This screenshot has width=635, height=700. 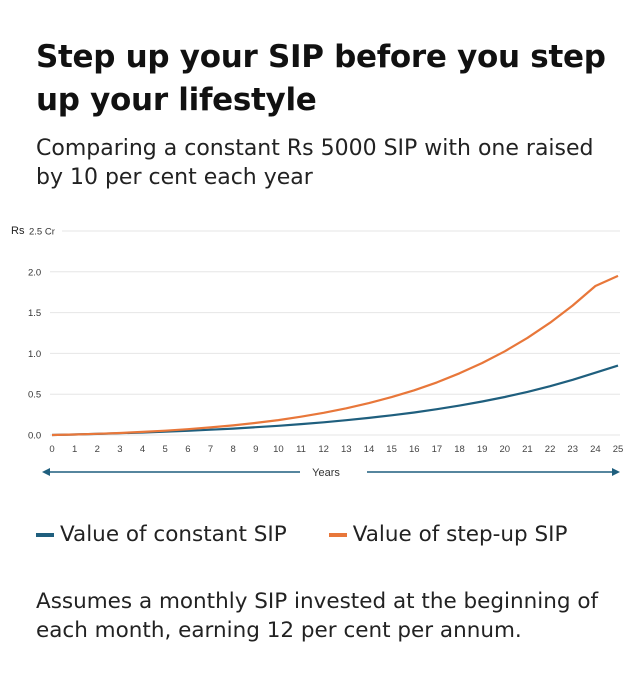 I want to click on x-tick-label: 1, so click(x=74, y=449).